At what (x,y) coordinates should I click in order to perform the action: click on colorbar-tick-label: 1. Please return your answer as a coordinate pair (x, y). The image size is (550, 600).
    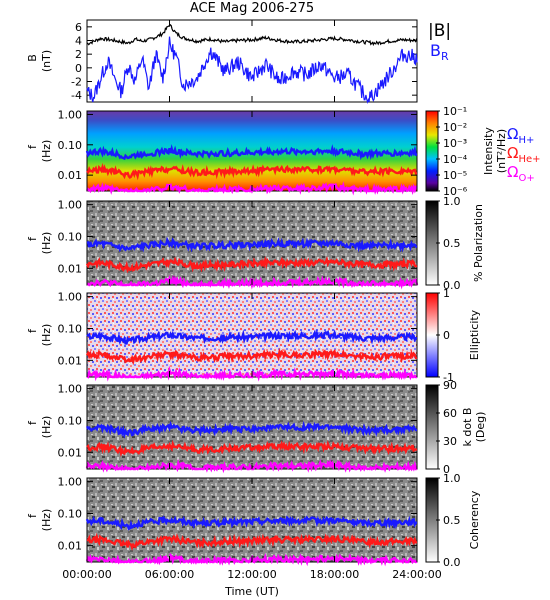
    Looking at the image, I should click on (446, 293).